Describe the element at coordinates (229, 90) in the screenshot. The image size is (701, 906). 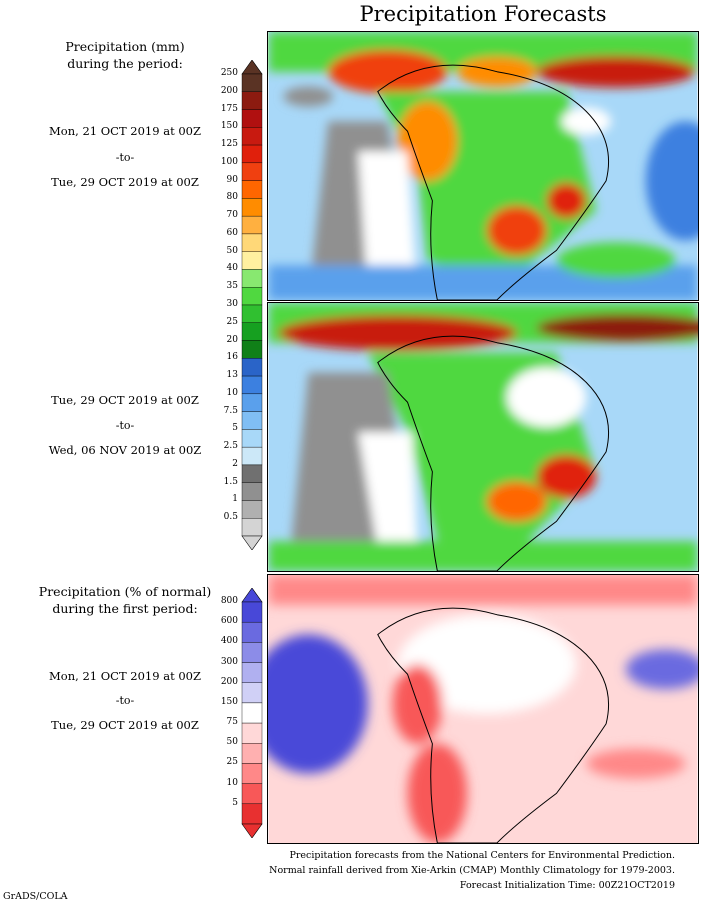
I see `precip-colorbar-label: 200` at that location.